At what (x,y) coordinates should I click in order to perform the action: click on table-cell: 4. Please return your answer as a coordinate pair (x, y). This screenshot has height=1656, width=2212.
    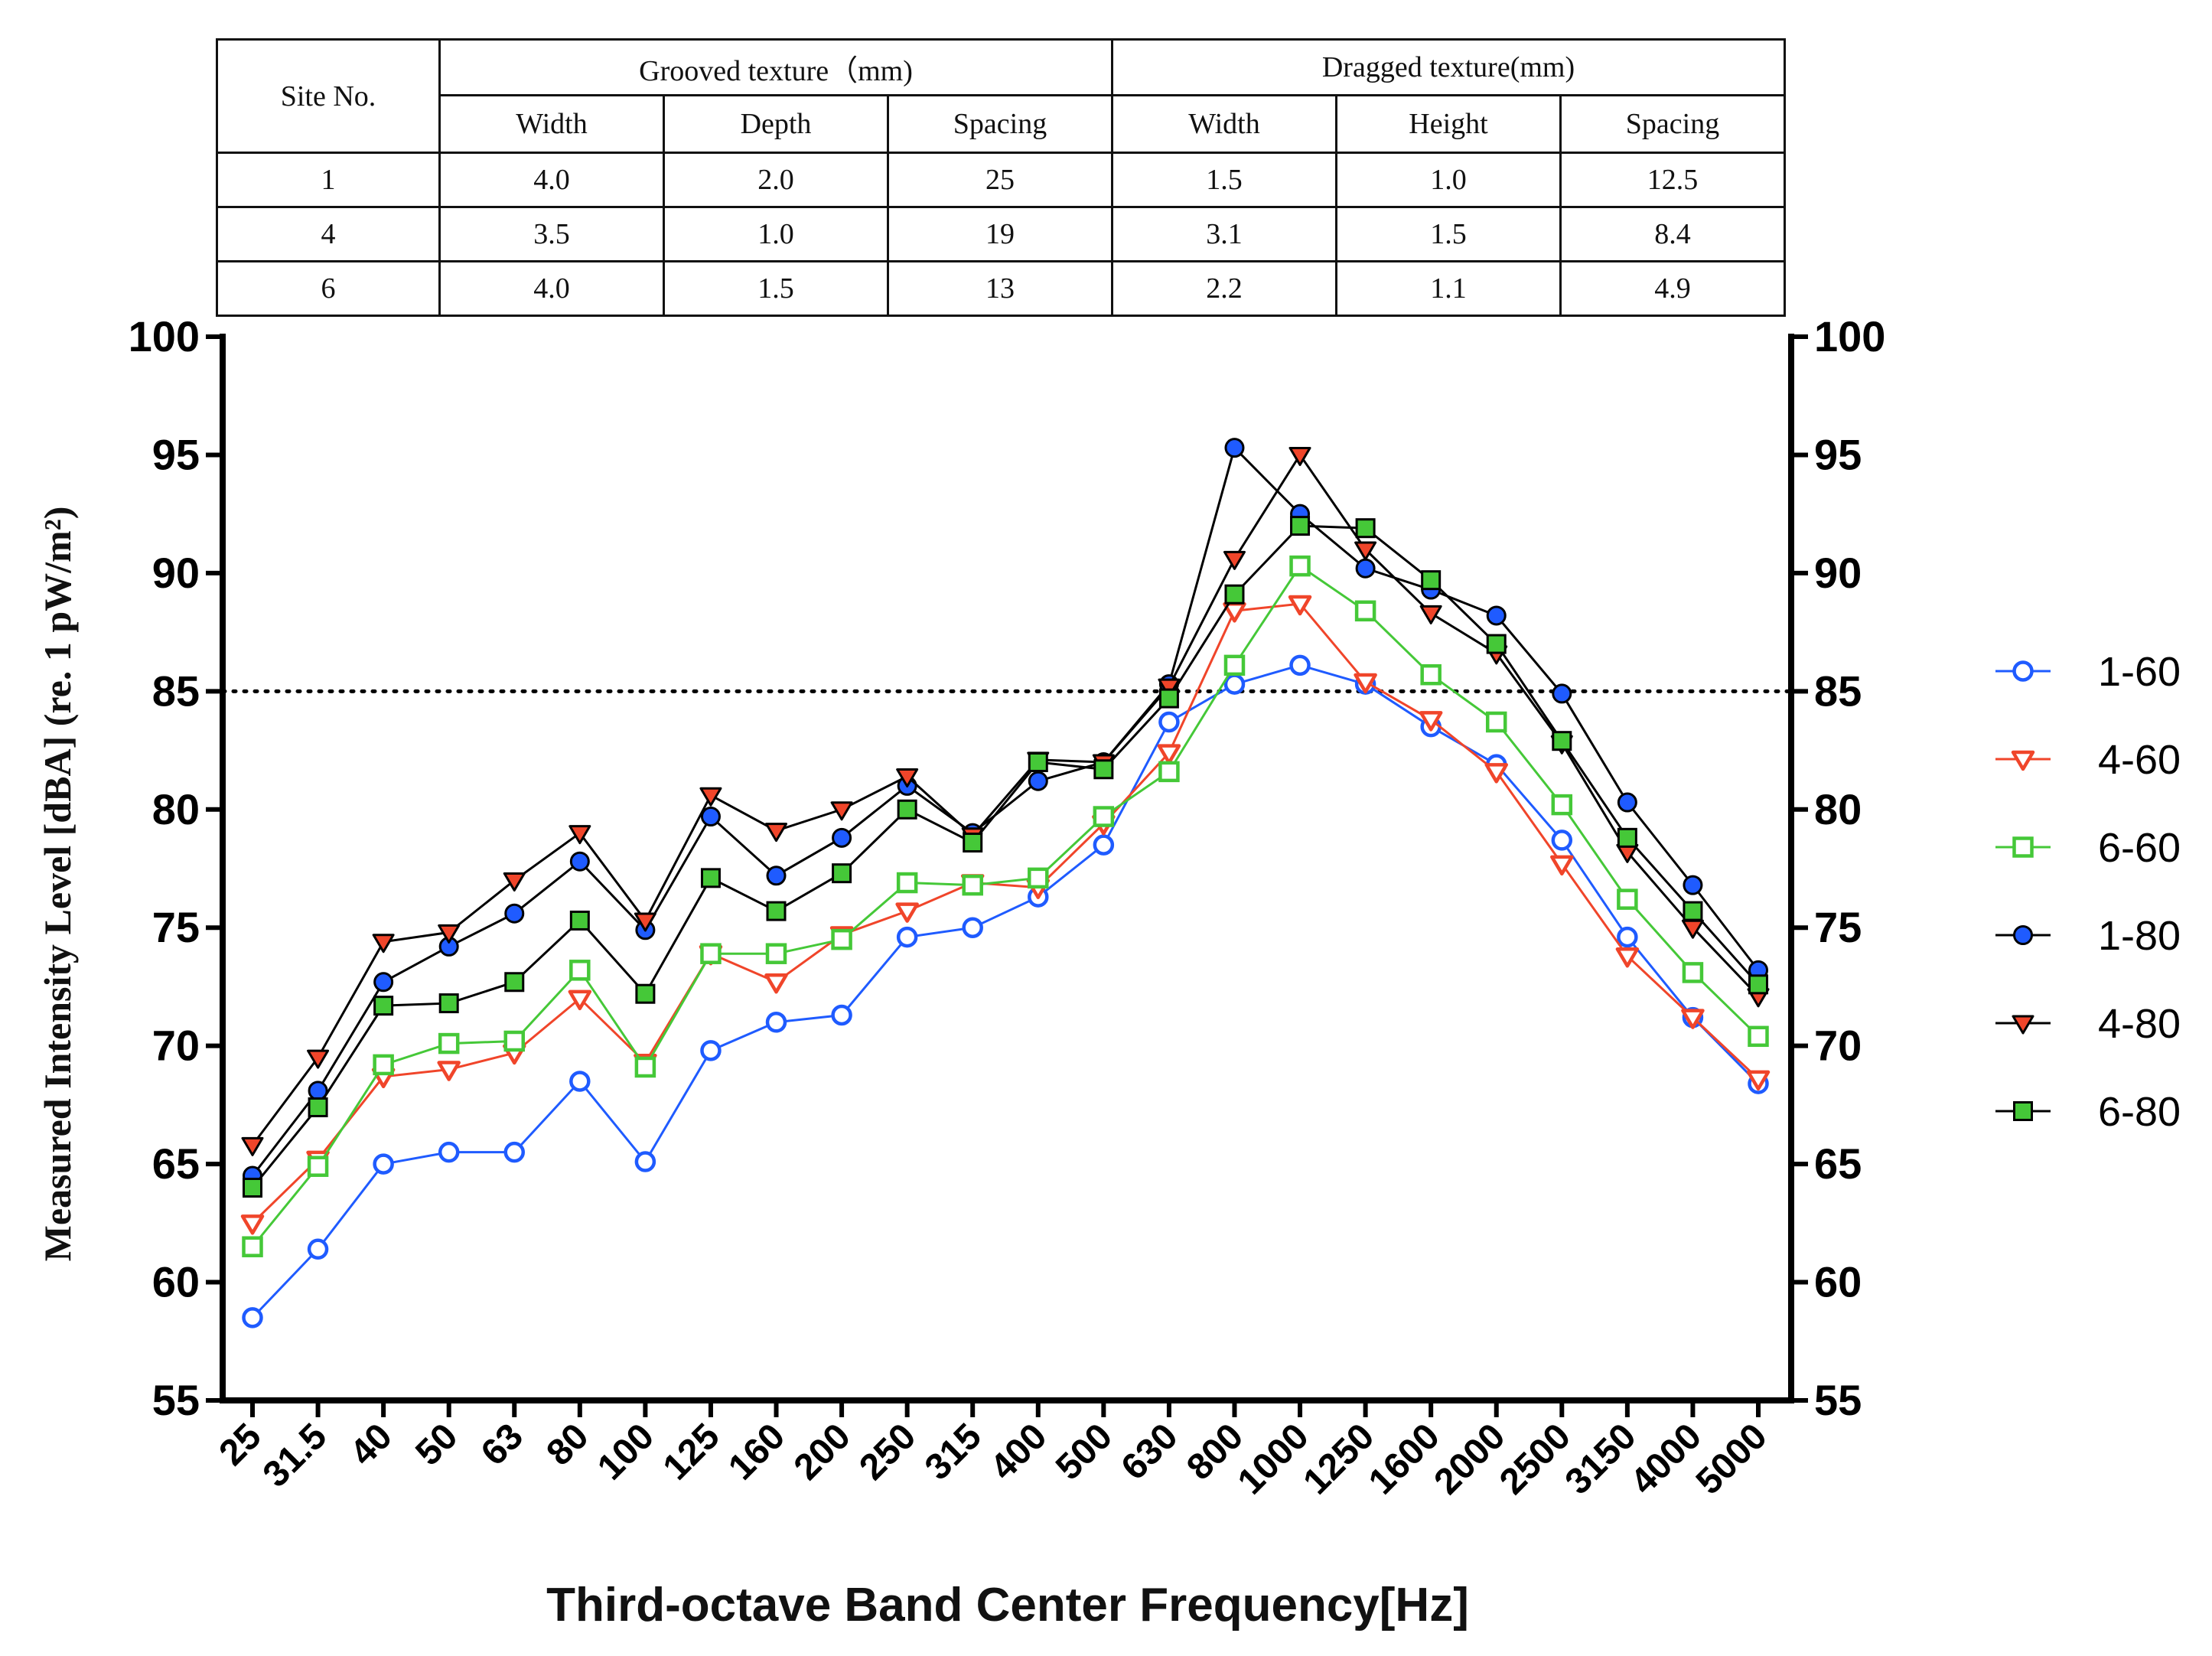
    Looking at the image, I should click on (328, 234).